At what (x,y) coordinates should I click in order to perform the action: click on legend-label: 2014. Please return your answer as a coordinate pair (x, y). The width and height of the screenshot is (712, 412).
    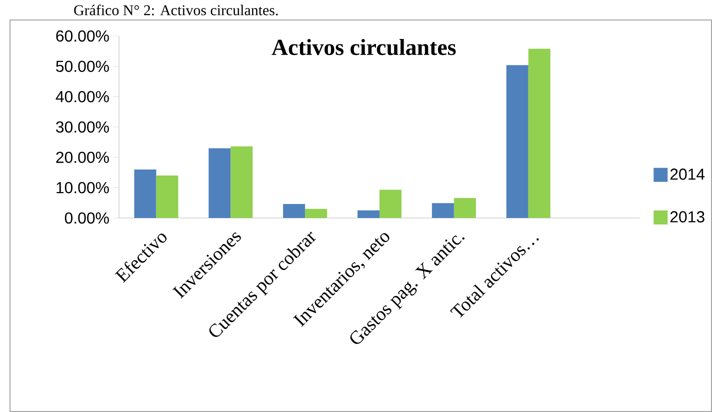
    Looking at the image, I should click on (687, 174).